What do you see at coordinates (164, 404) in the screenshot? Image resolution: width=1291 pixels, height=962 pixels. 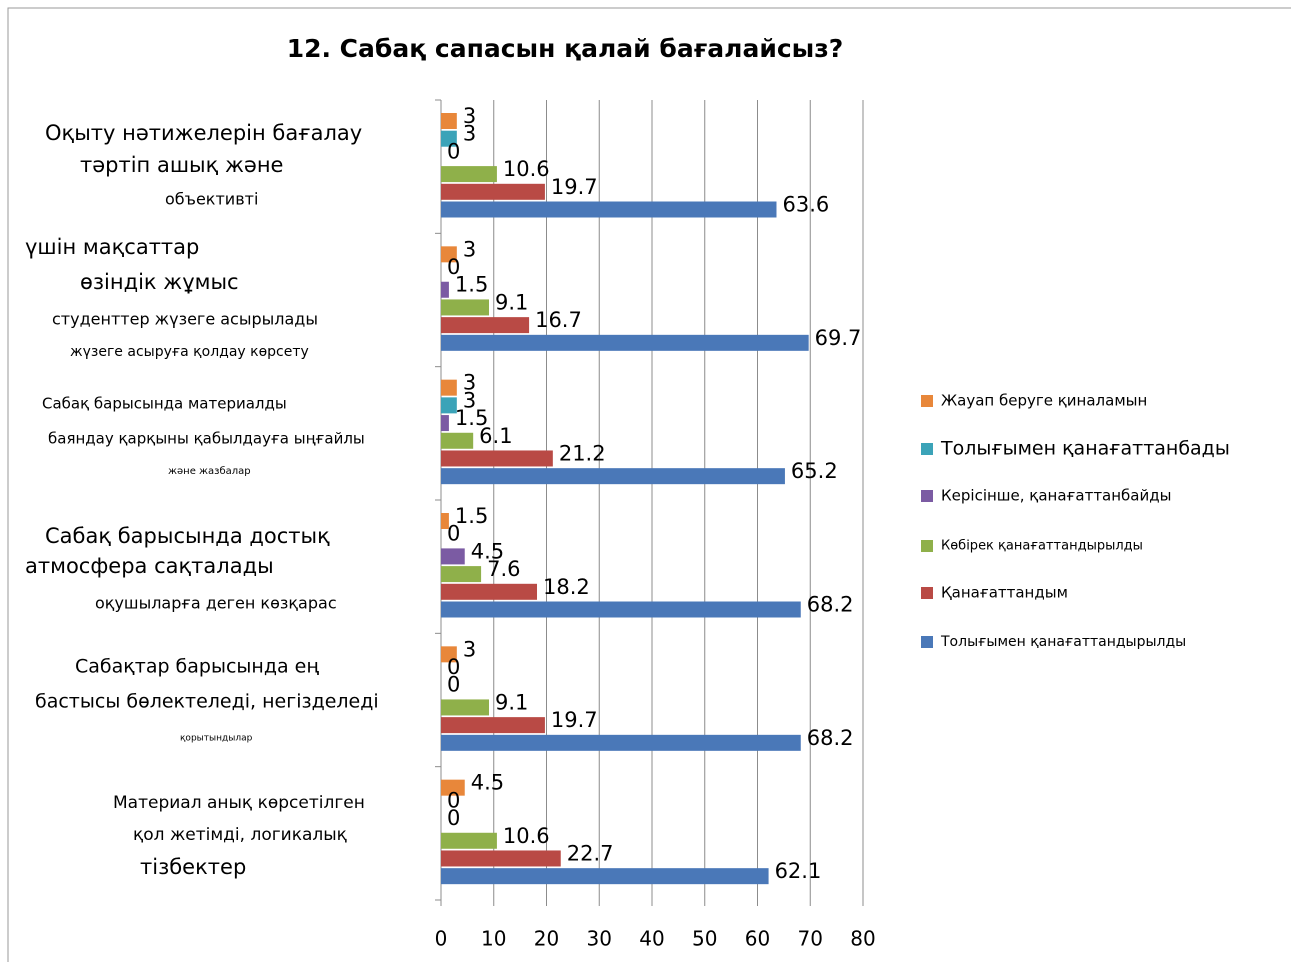 I see `category-label: Сабақ барысында материалды` at bounding box center [164, 404].